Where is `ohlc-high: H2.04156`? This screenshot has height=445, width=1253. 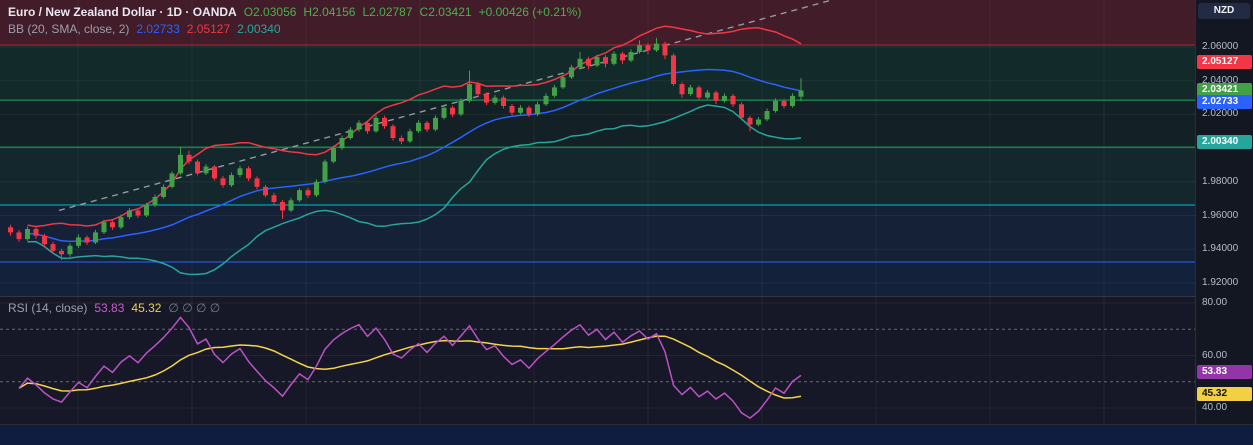
ohlc-high: H2.04156 is located at coordinates (329, 12).